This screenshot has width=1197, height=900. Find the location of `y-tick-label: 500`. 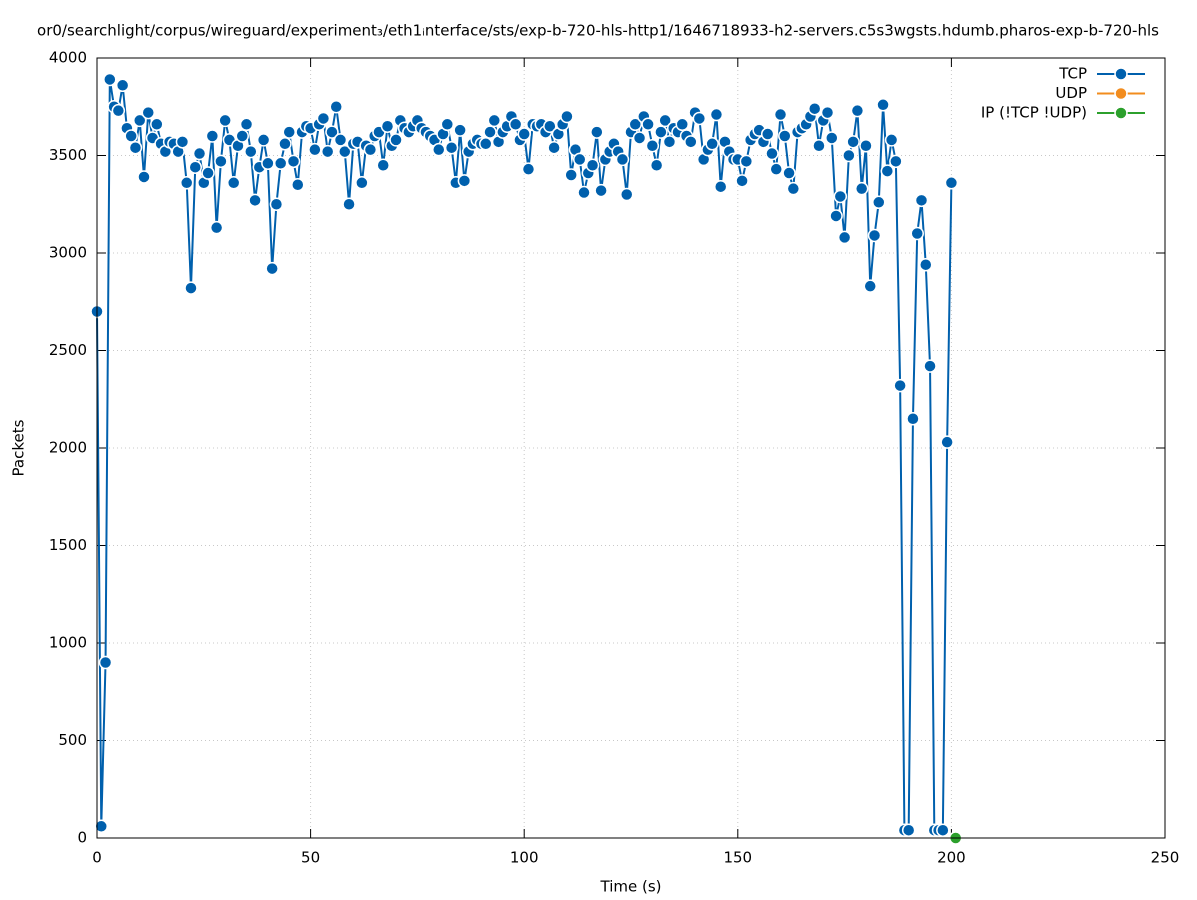

y-tick-label: 500 is located at coordinates (72, 740).